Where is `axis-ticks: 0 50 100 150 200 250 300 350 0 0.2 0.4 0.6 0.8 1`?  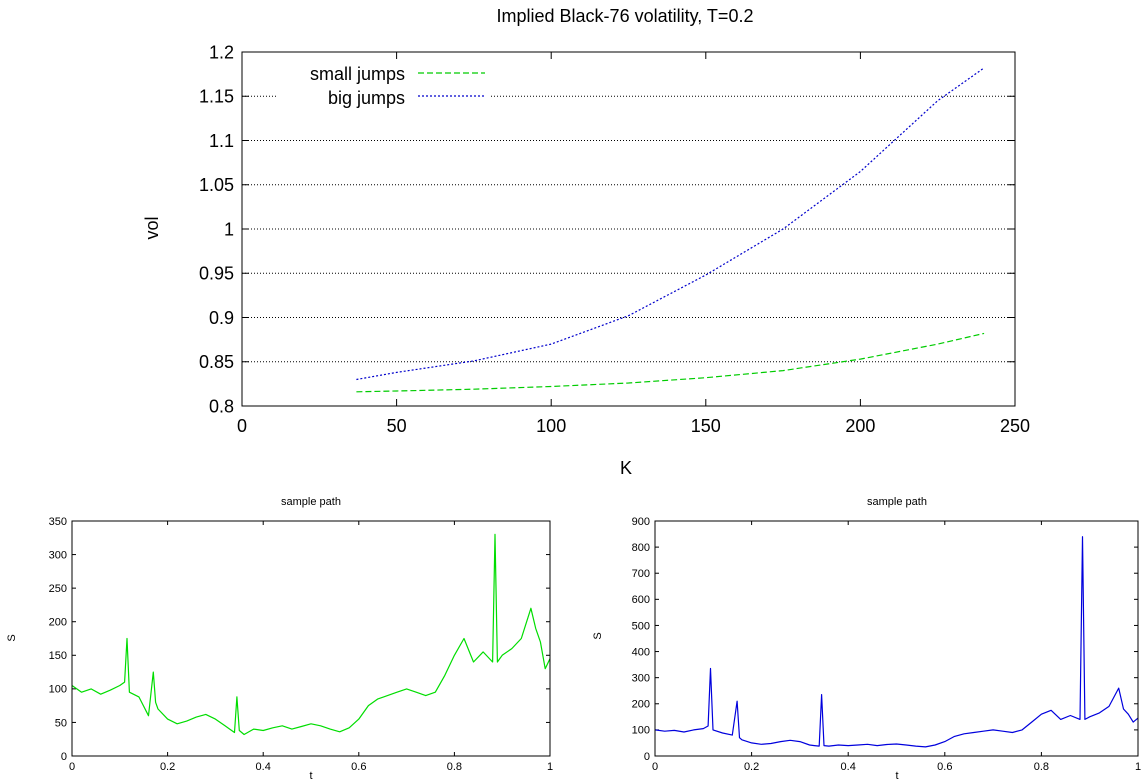 axis-ticks: 0 50 100 150 200 250 300 350 0 0.2 0.4 0.6 0.8 1 is located at coordinates (301, 644).